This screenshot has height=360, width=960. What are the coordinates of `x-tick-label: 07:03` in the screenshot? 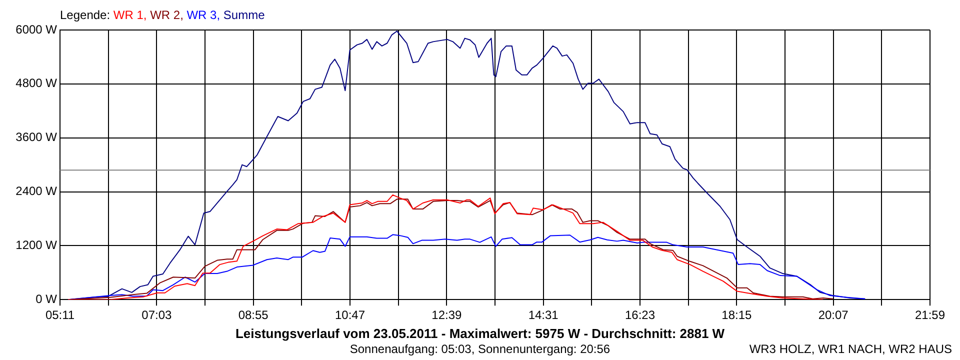 It's located at (157, 315).